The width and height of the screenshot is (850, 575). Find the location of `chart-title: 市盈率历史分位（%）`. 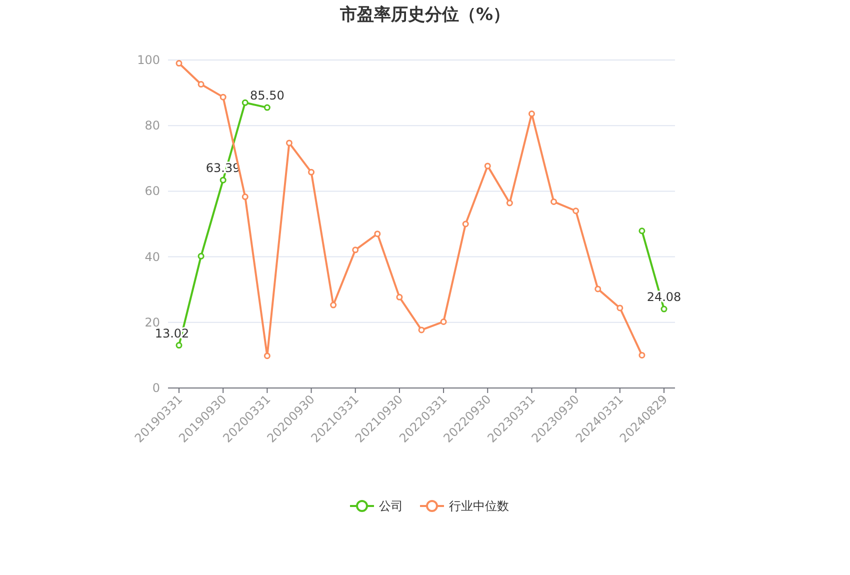

chart-title: 市盈率历史分位（%） is located at coordinates (424, 15).